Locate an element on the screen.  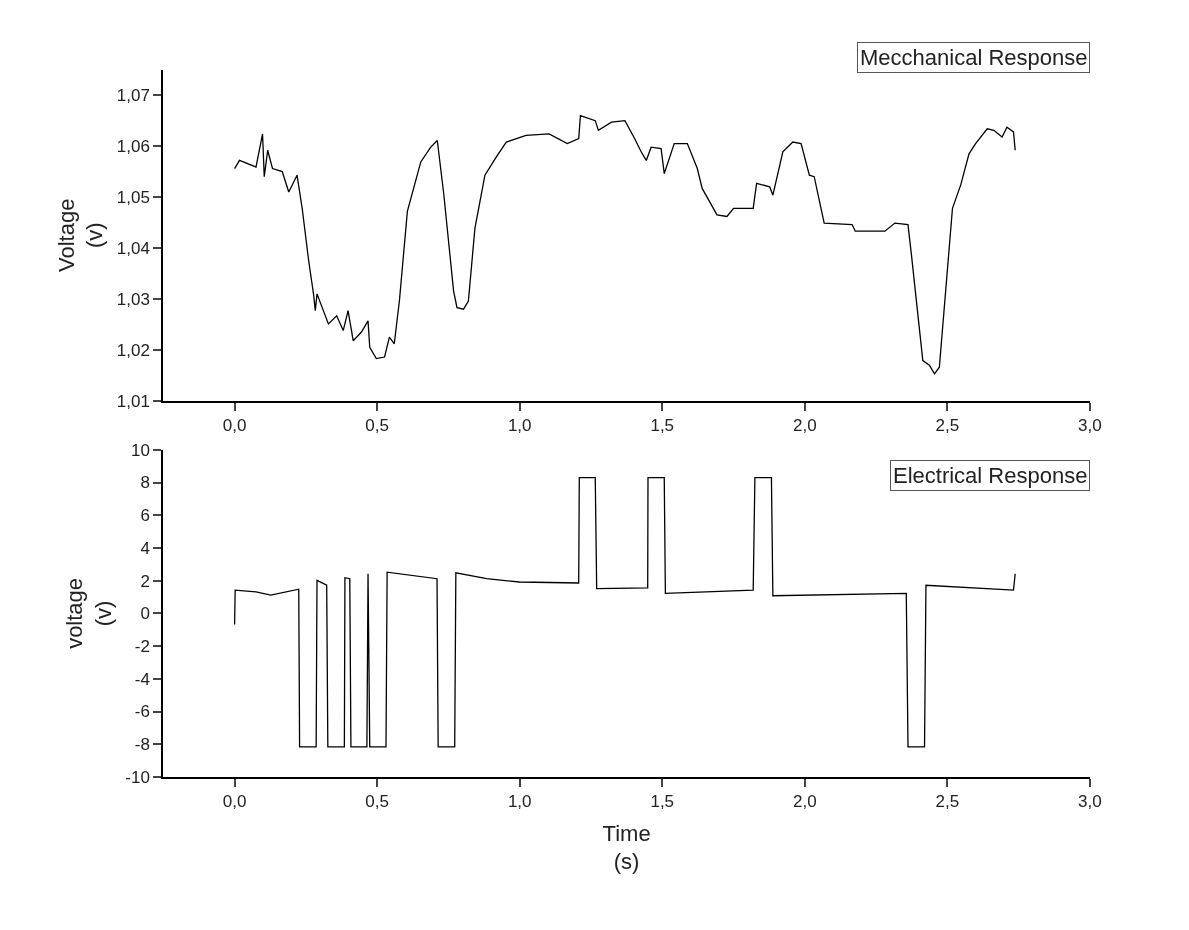
y-tick-label: 1,03 is located at coordinates (133, 299).